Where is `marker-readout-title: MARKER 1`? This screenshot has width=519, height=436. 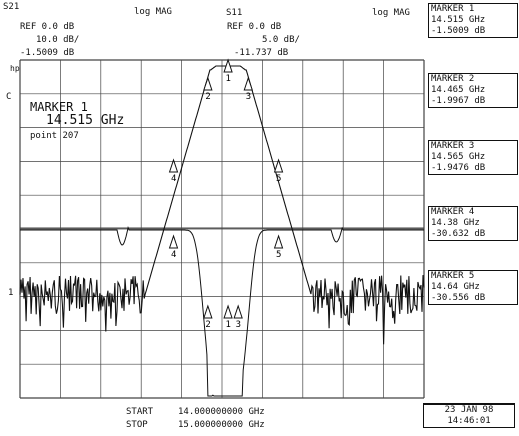 marker-readout-title: MARKER 1 is located at coordinates (59, 107).